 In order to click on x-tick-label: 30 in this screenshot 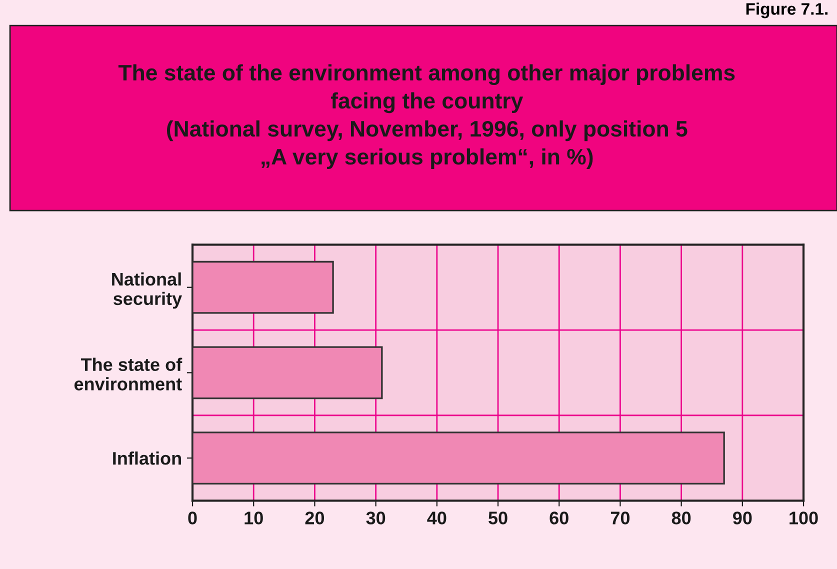, I will do `click(376, 518)`.